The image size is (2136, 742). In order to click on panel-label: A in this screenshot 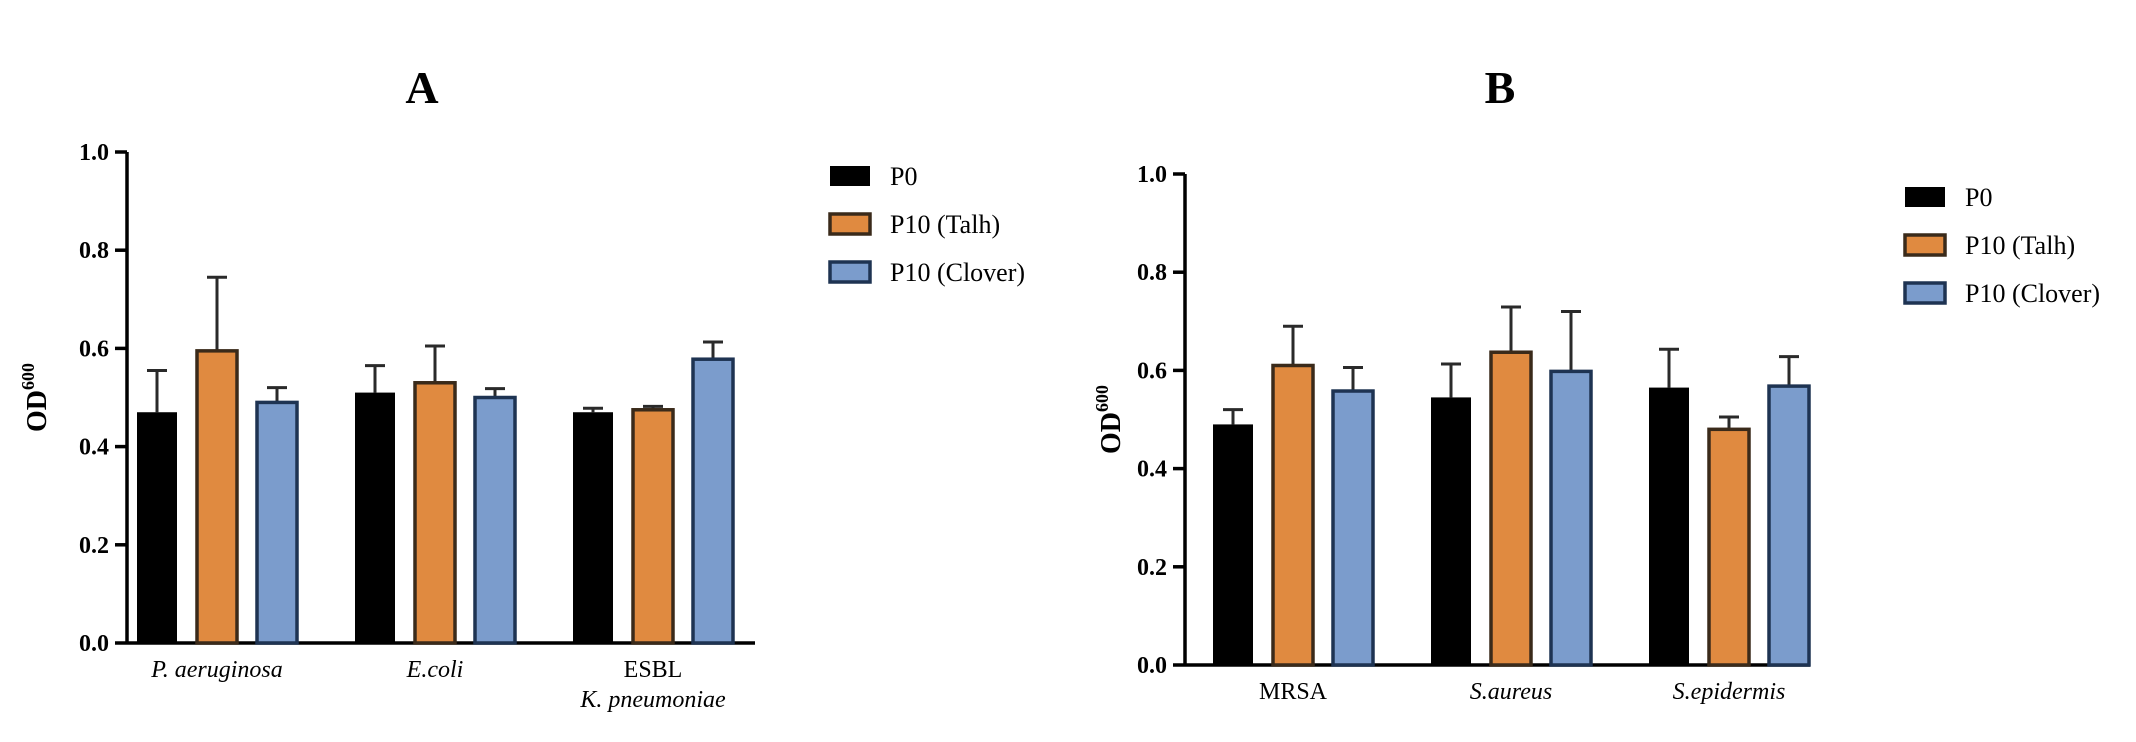, I will do `click(421, 87)`.